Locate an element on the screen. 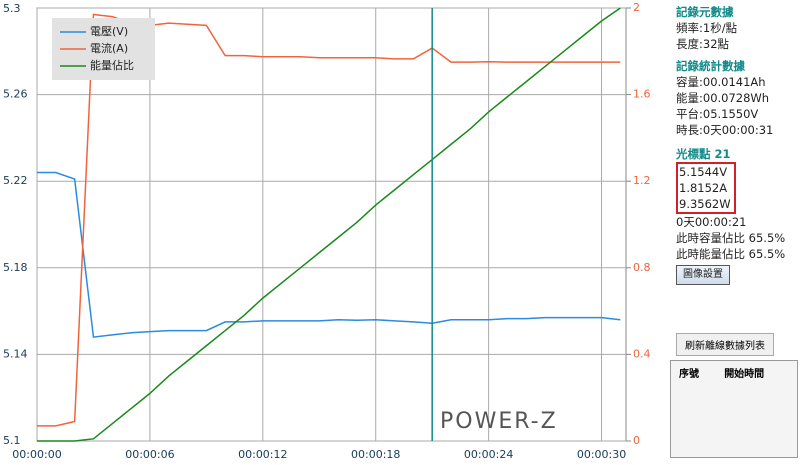 This screenshot has height=465, width=800. heading: 記錄統計數據 is located at coordinates (710, 66).